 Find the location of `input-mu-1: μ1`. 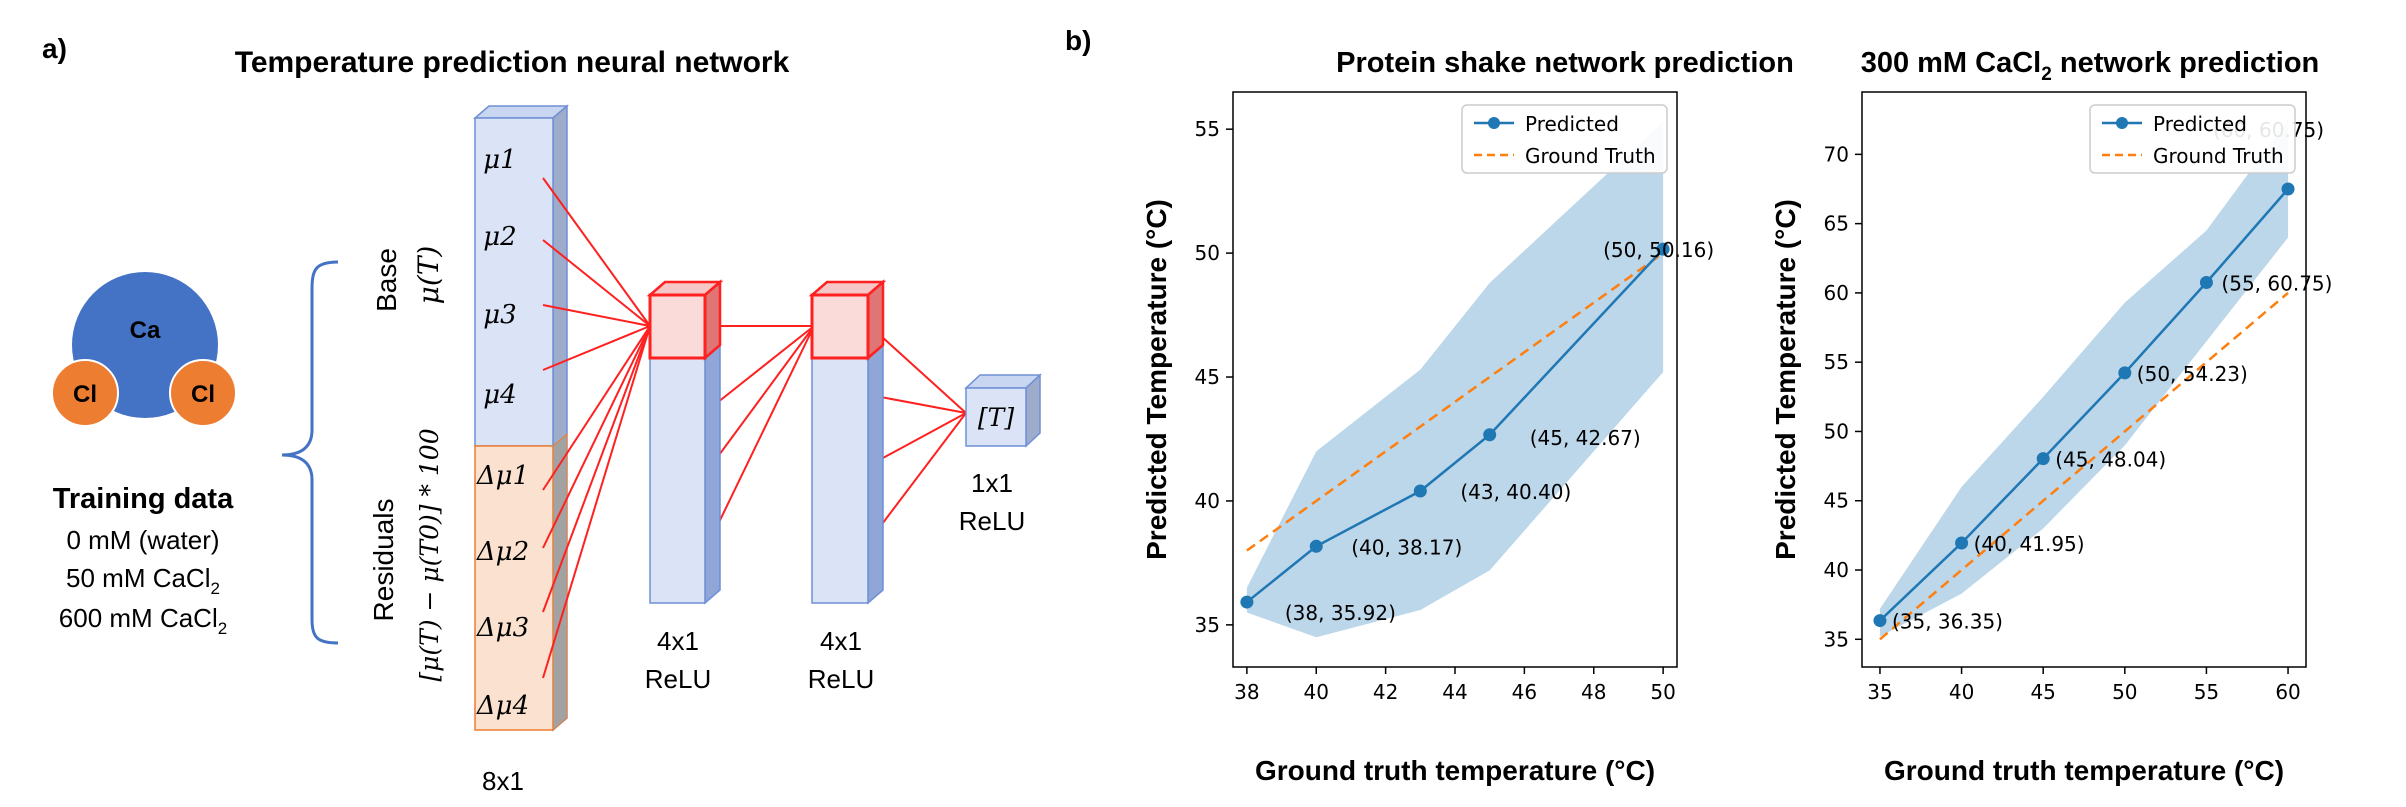

input-mu-1: μ1 is located at coordinates (499, 160).